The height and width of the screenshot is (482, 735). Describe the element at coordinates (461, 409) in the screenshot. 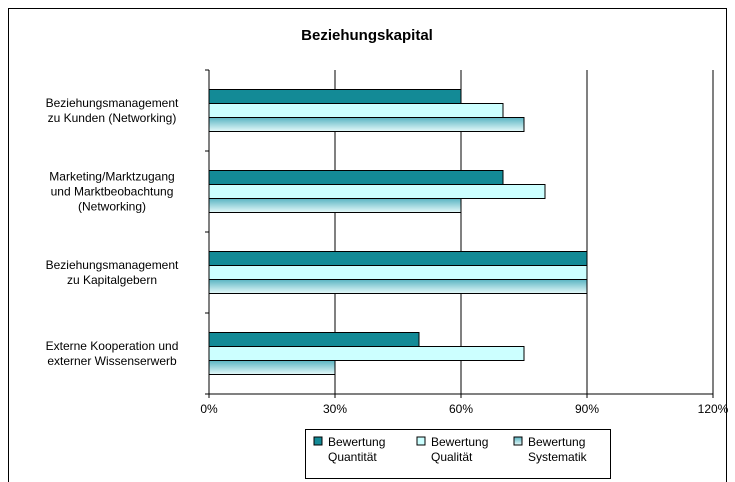

I see `x-tick-label: 60%` at that location.